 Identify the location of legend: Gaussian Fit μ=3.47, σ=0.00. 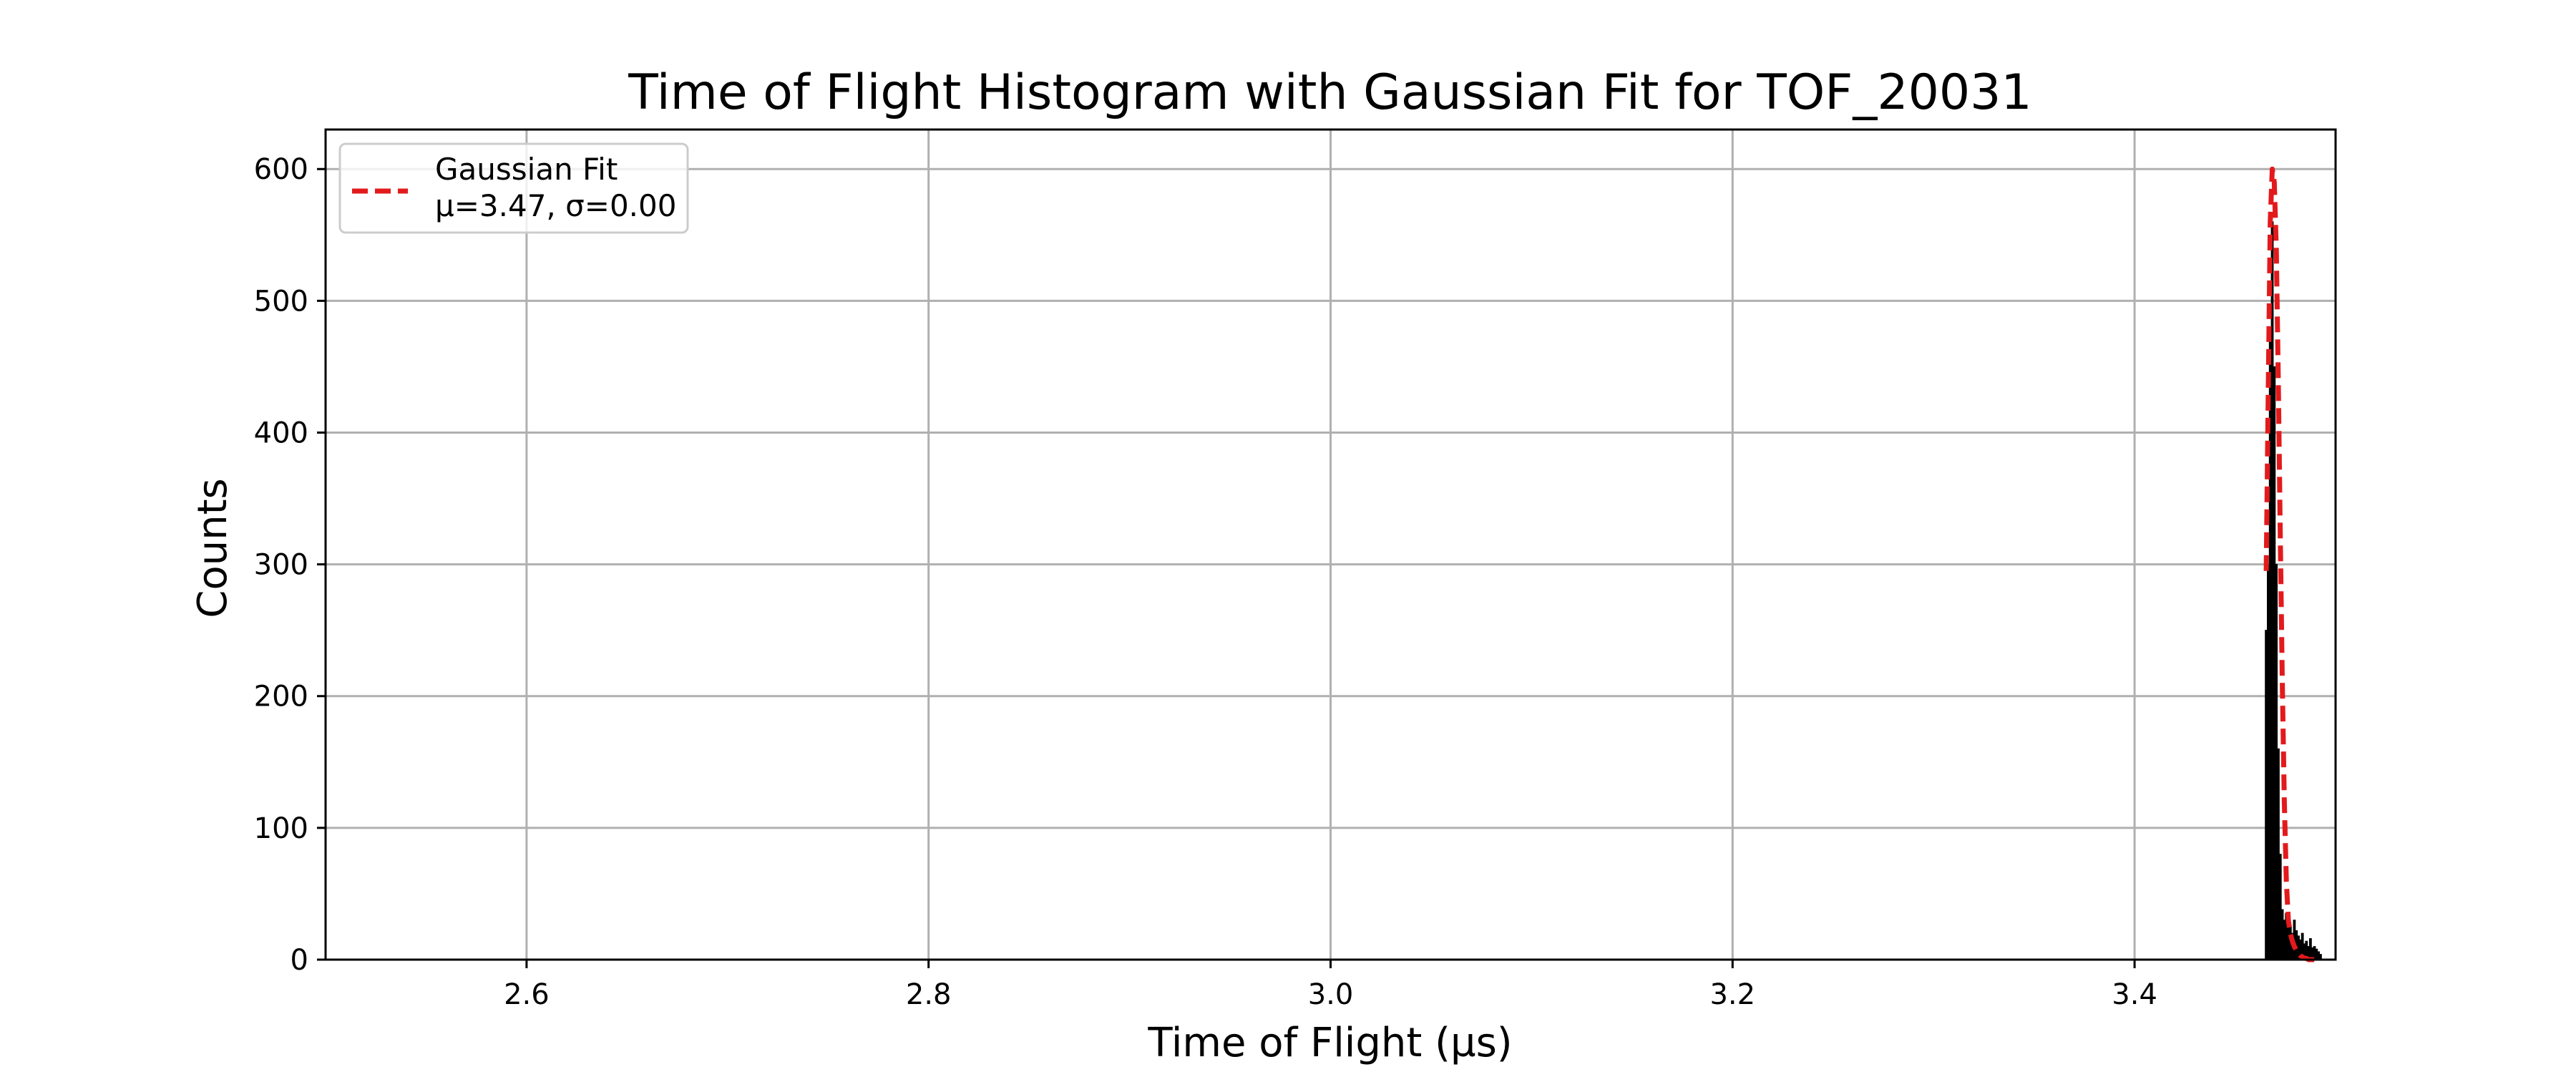
(513, 188).